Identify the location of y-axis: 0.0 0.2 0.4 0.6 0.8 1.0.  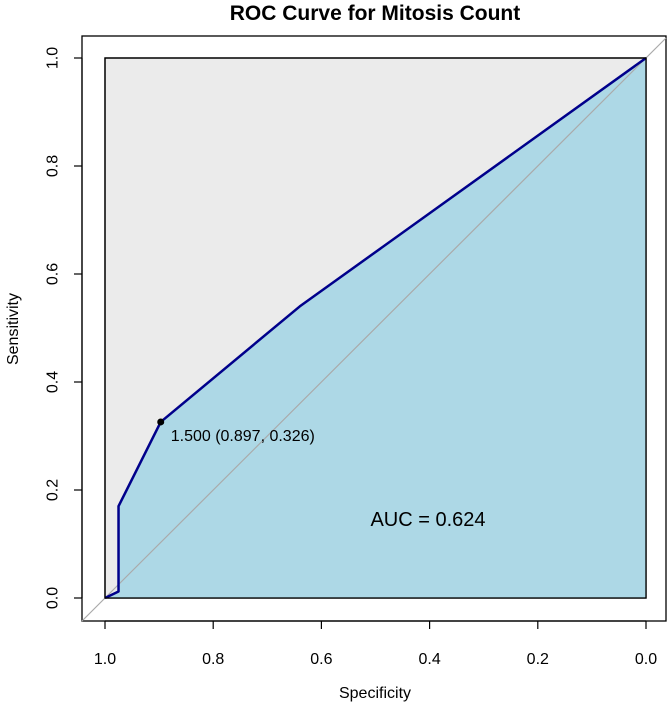
(64, 328).